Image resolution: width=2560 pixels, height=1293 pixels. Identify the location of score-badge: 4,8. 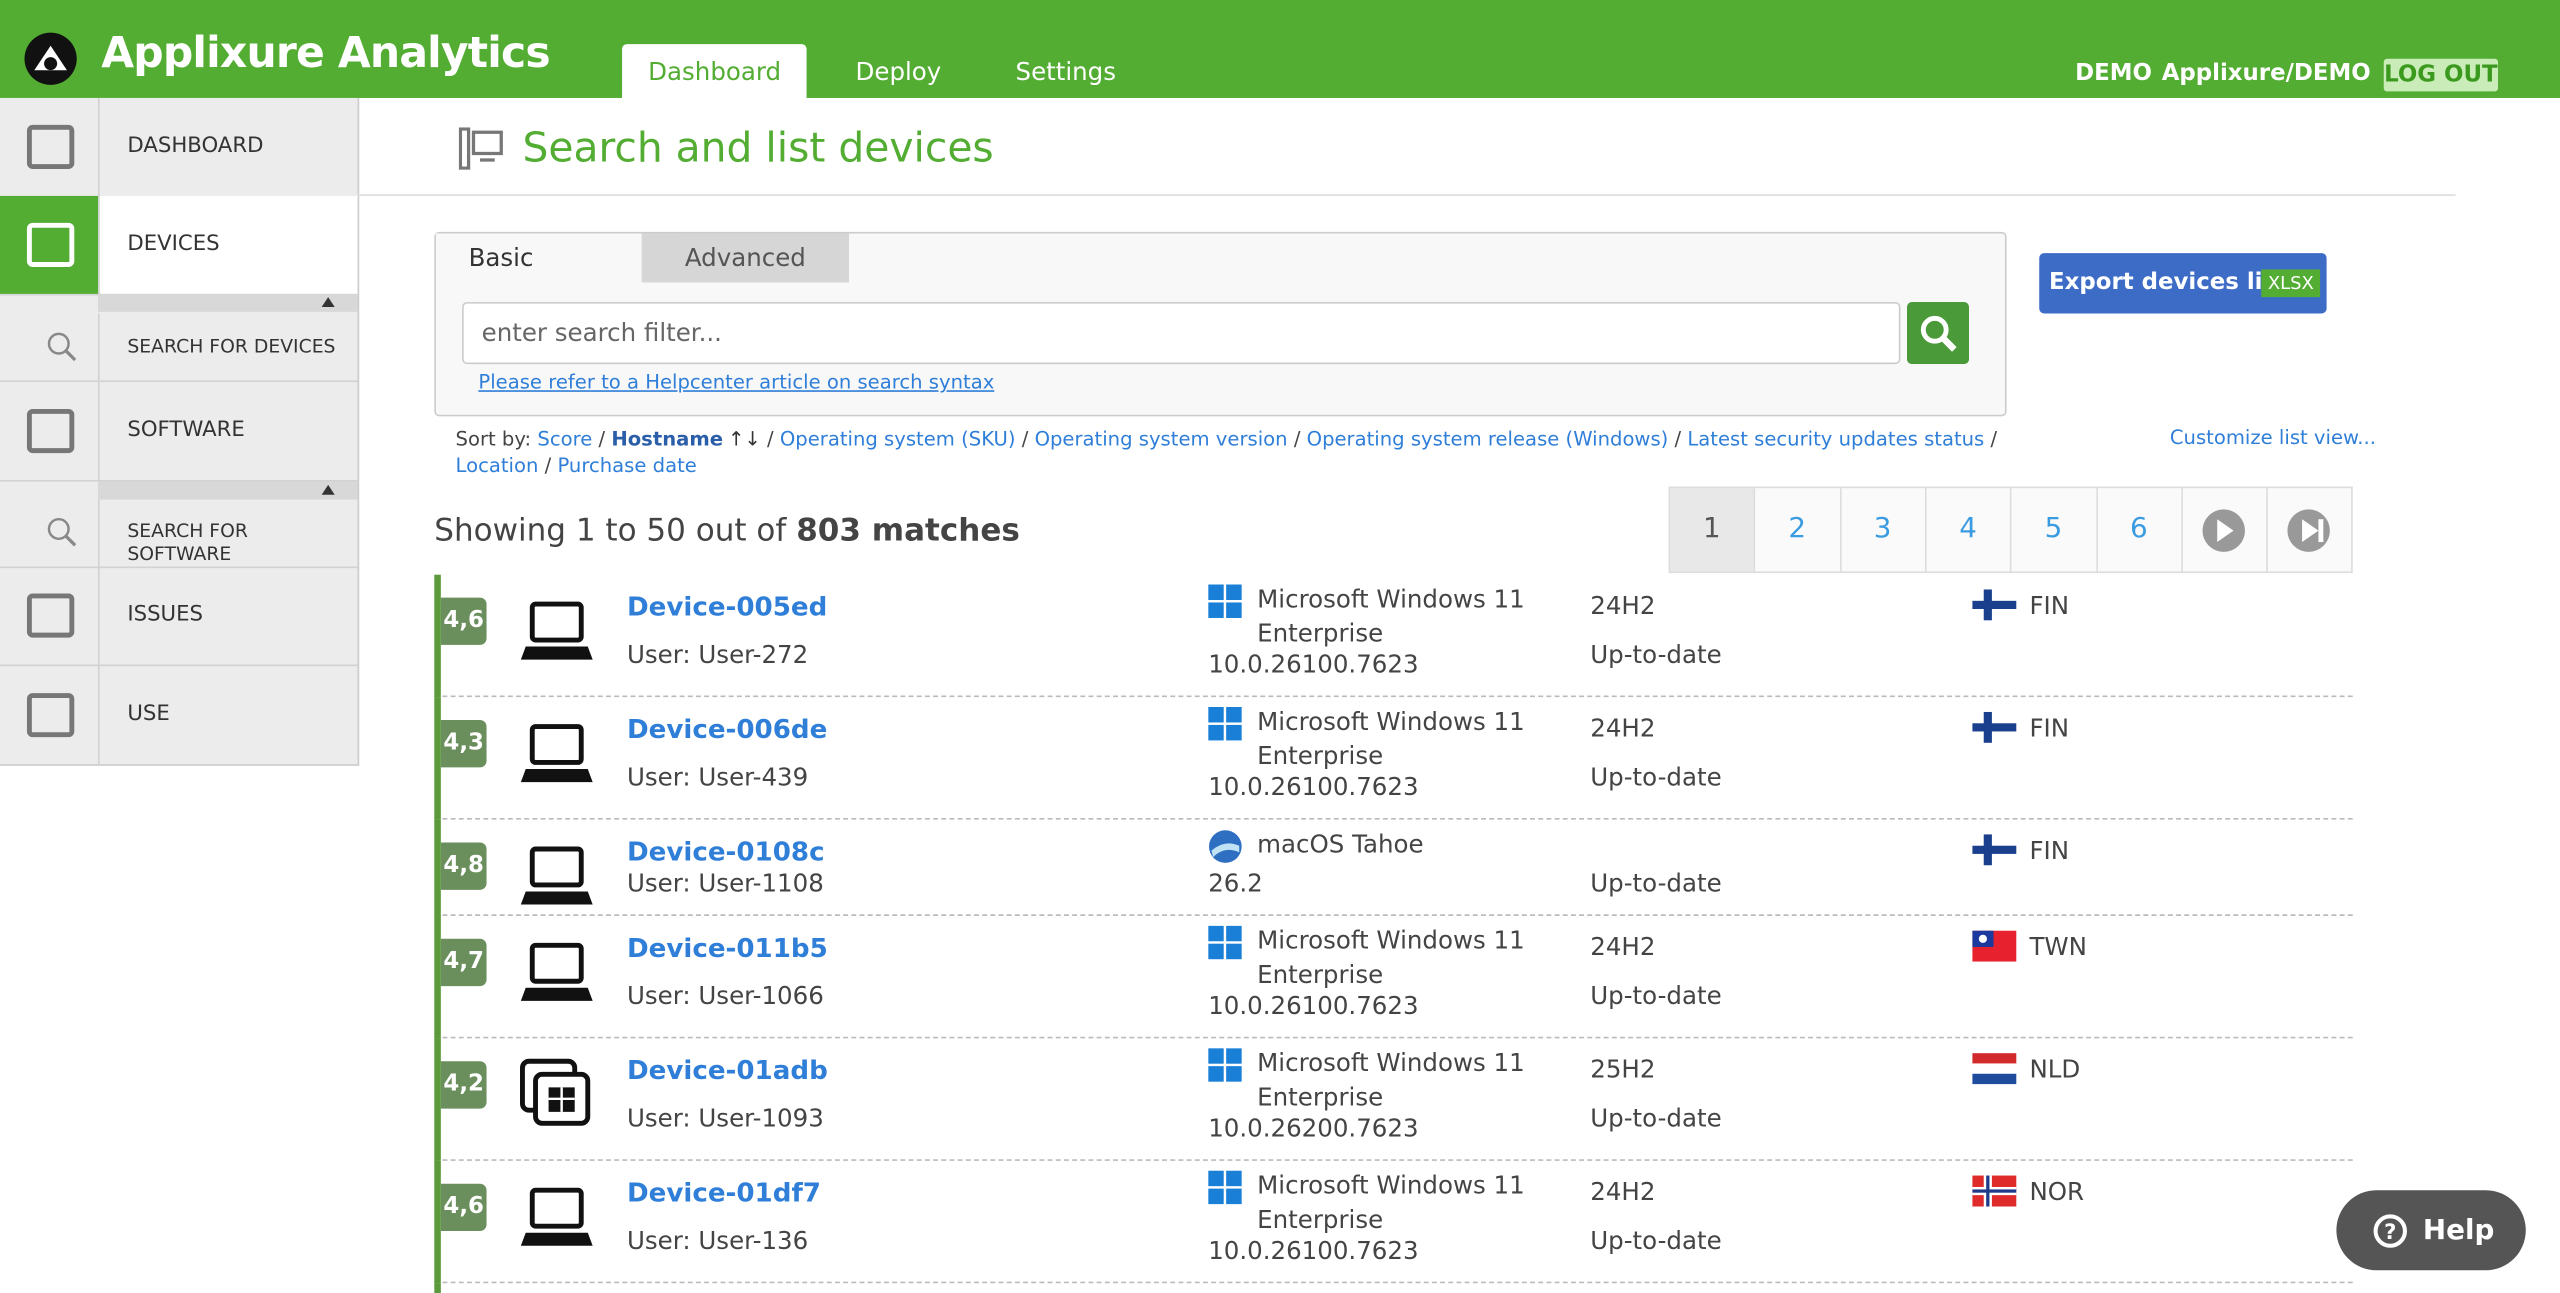
(463, 866).